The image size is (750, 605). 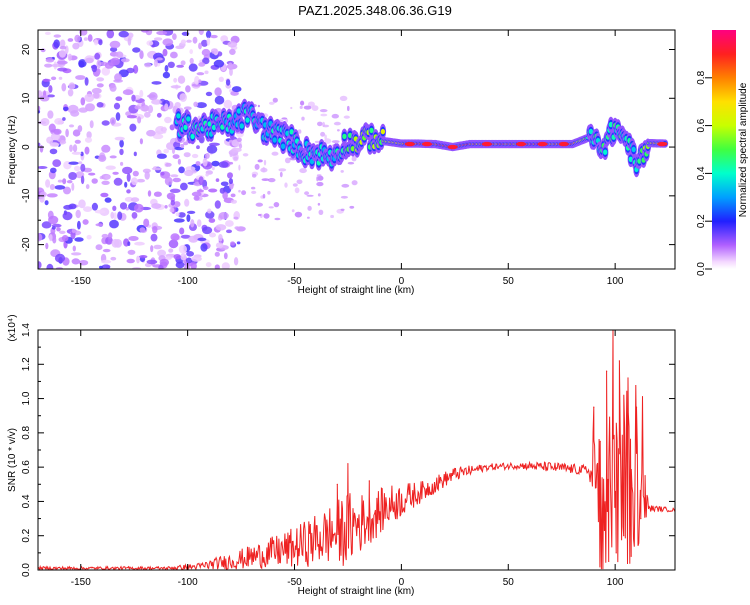 What do you see at coordinates (704, 173) in the screenshot?
I see `colorbar-axes: 0.0 0.2 0.4 0.6 0.8` at bounding box center [704, 173].